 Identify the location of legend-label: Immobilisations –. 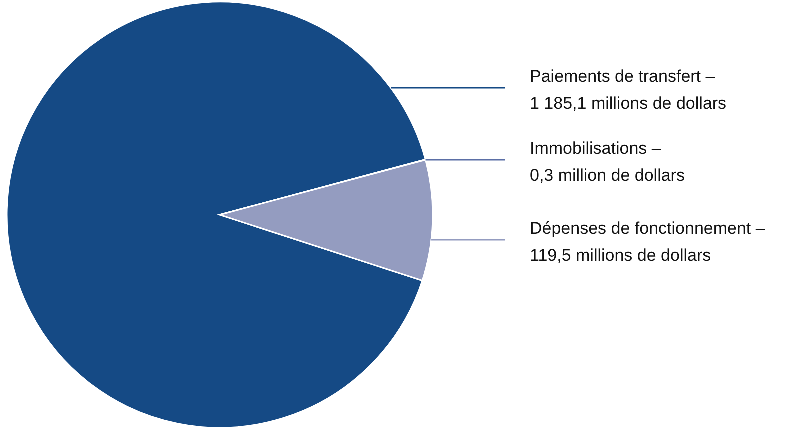
(596, 148).